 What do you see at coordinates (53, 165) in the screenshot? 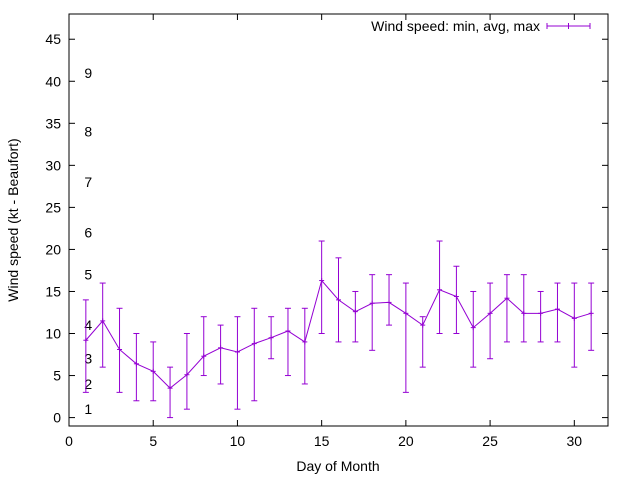
I see `y-tick-label: 30` at bounding box center [53, 165].